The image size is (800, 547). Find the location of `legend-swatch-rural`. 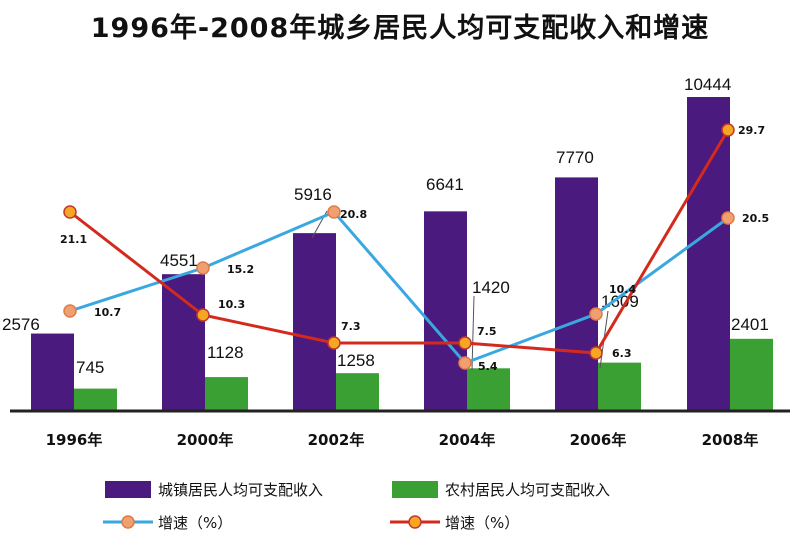

legend-swatch-rural is located at coordinates (415, 489).